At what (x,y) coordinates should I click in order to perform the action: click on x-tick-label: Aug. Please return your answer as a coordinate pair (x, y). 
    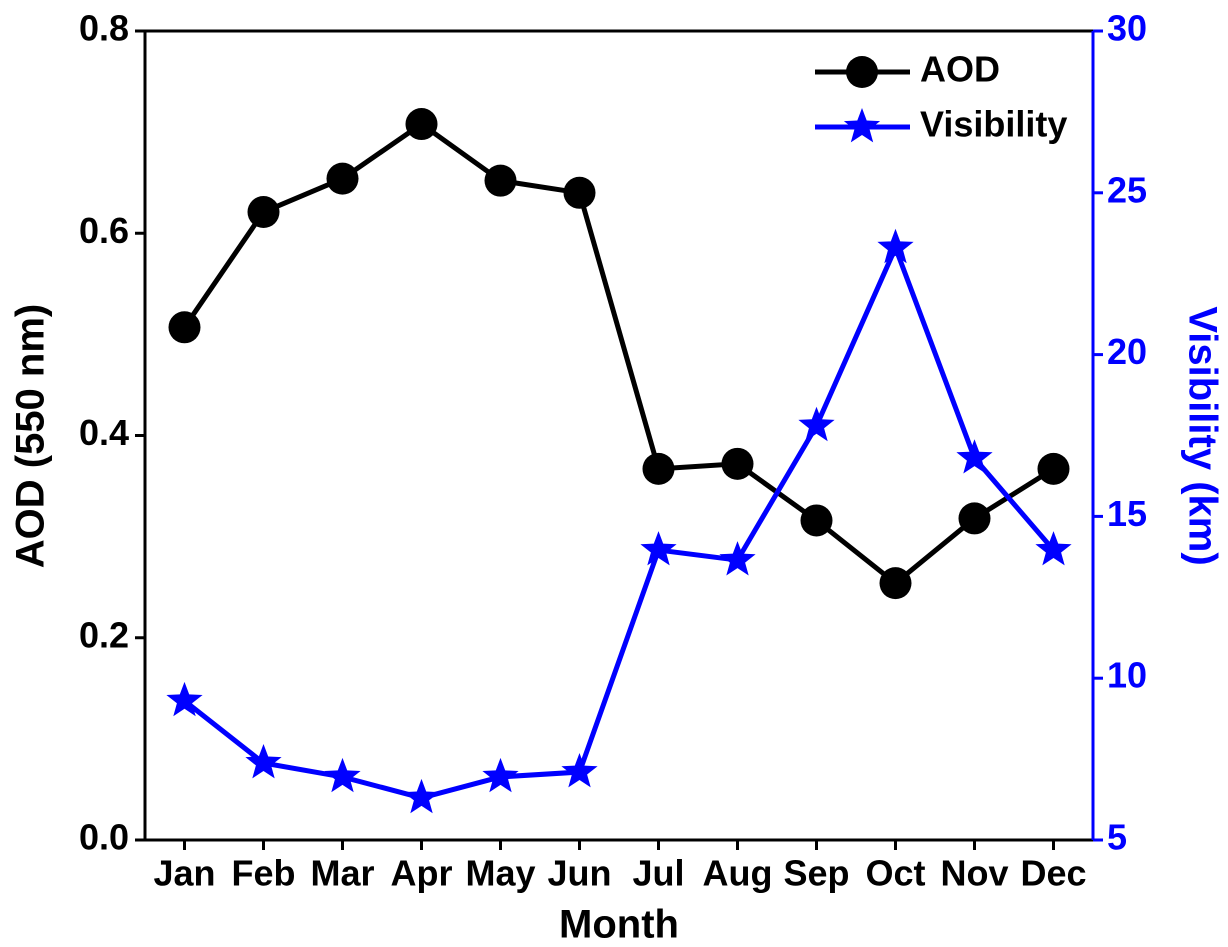
    Looking at the image, I should click on (738, 873).